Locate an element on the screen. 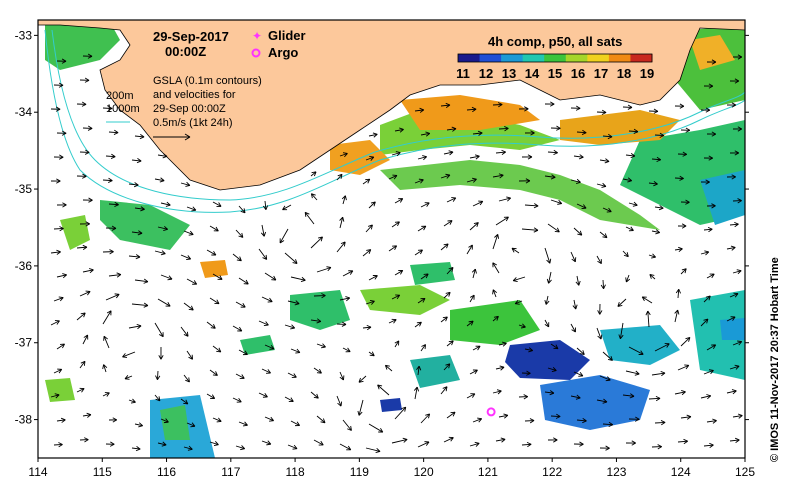 The image size is (790, 492). glider-star-icon: ✦ is located at coordinates (257, 36).